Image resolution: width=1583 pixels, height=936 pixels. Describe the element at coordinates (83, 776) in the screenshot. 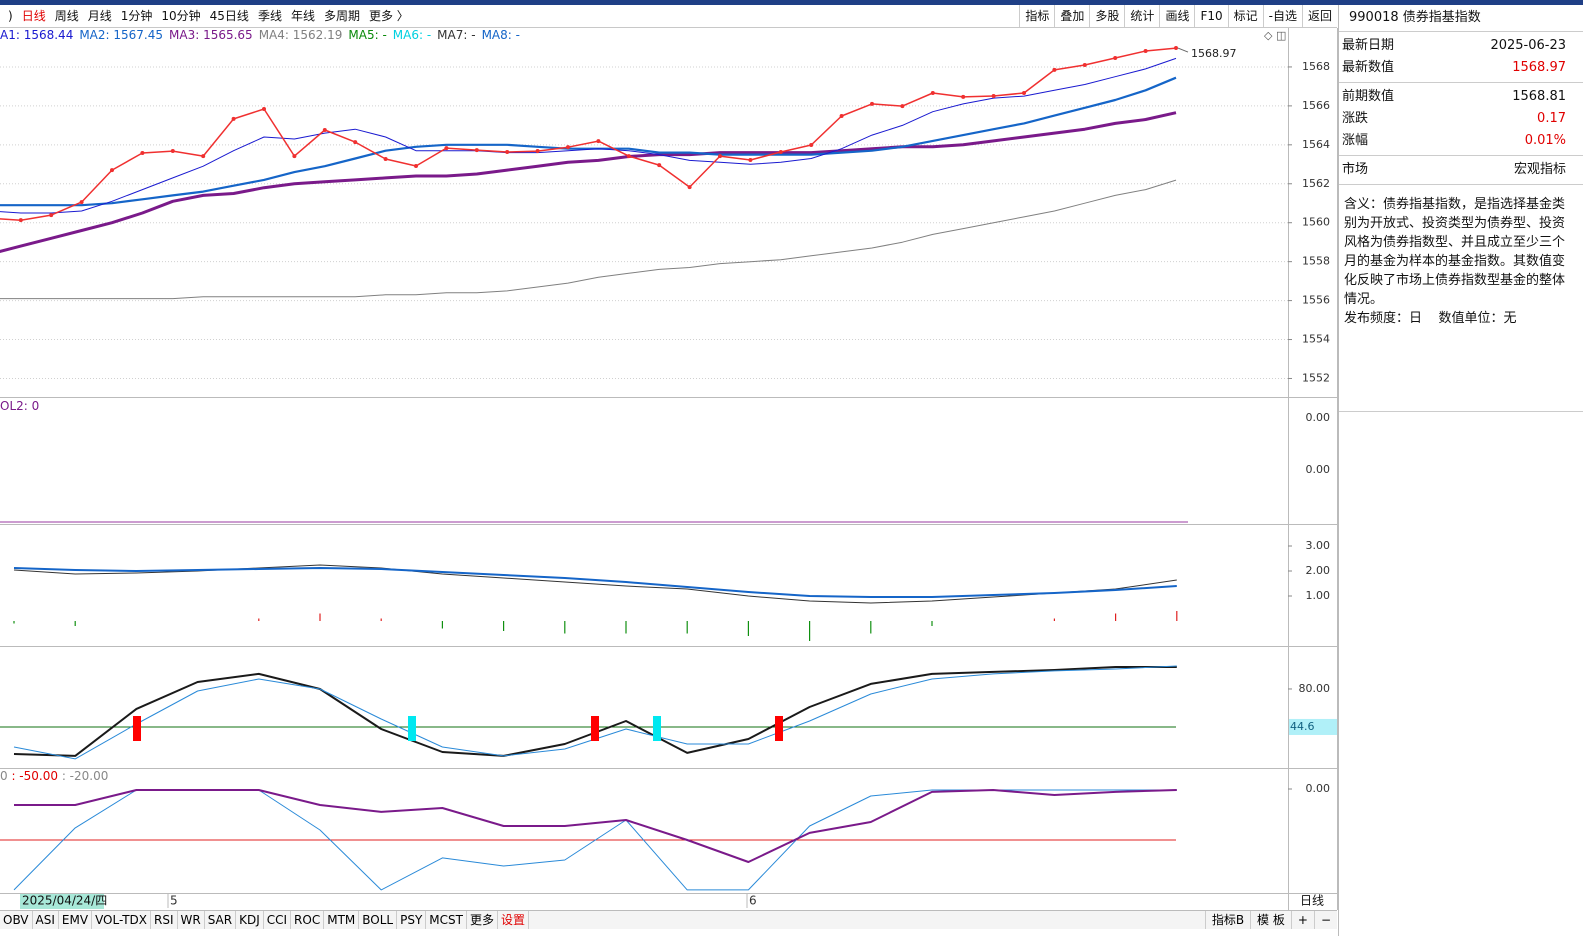

I see `legend-item: : -20.00` at that location.